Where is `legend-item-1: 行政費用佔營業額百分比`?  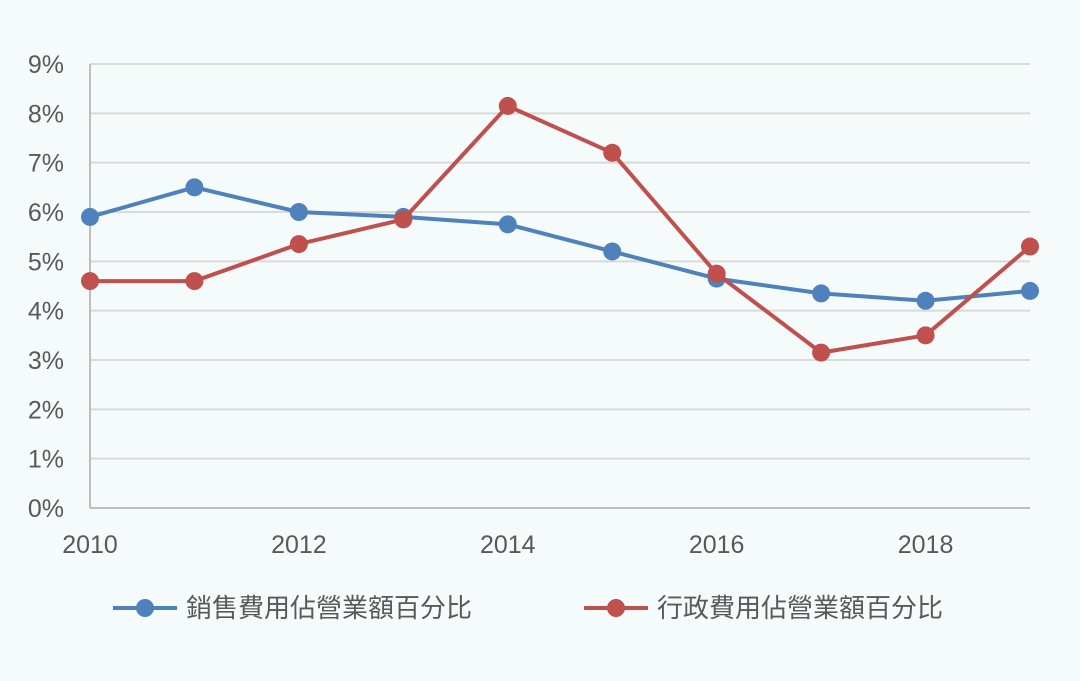 legend-item-1: 行政費用佔營業額百分比 is located at coordinates (763, 609).